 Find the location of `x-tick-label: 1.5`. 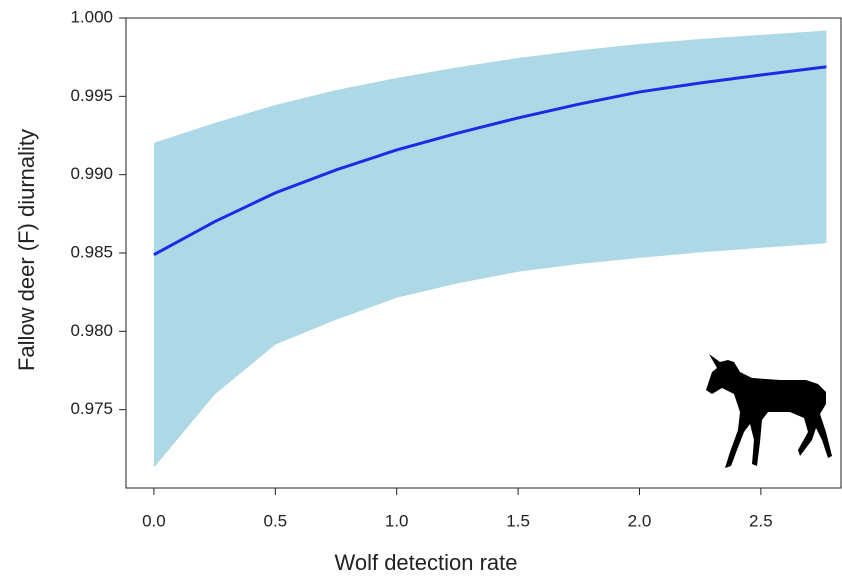

x-tick-label: 1.5 is located at coordinates (518, 520).